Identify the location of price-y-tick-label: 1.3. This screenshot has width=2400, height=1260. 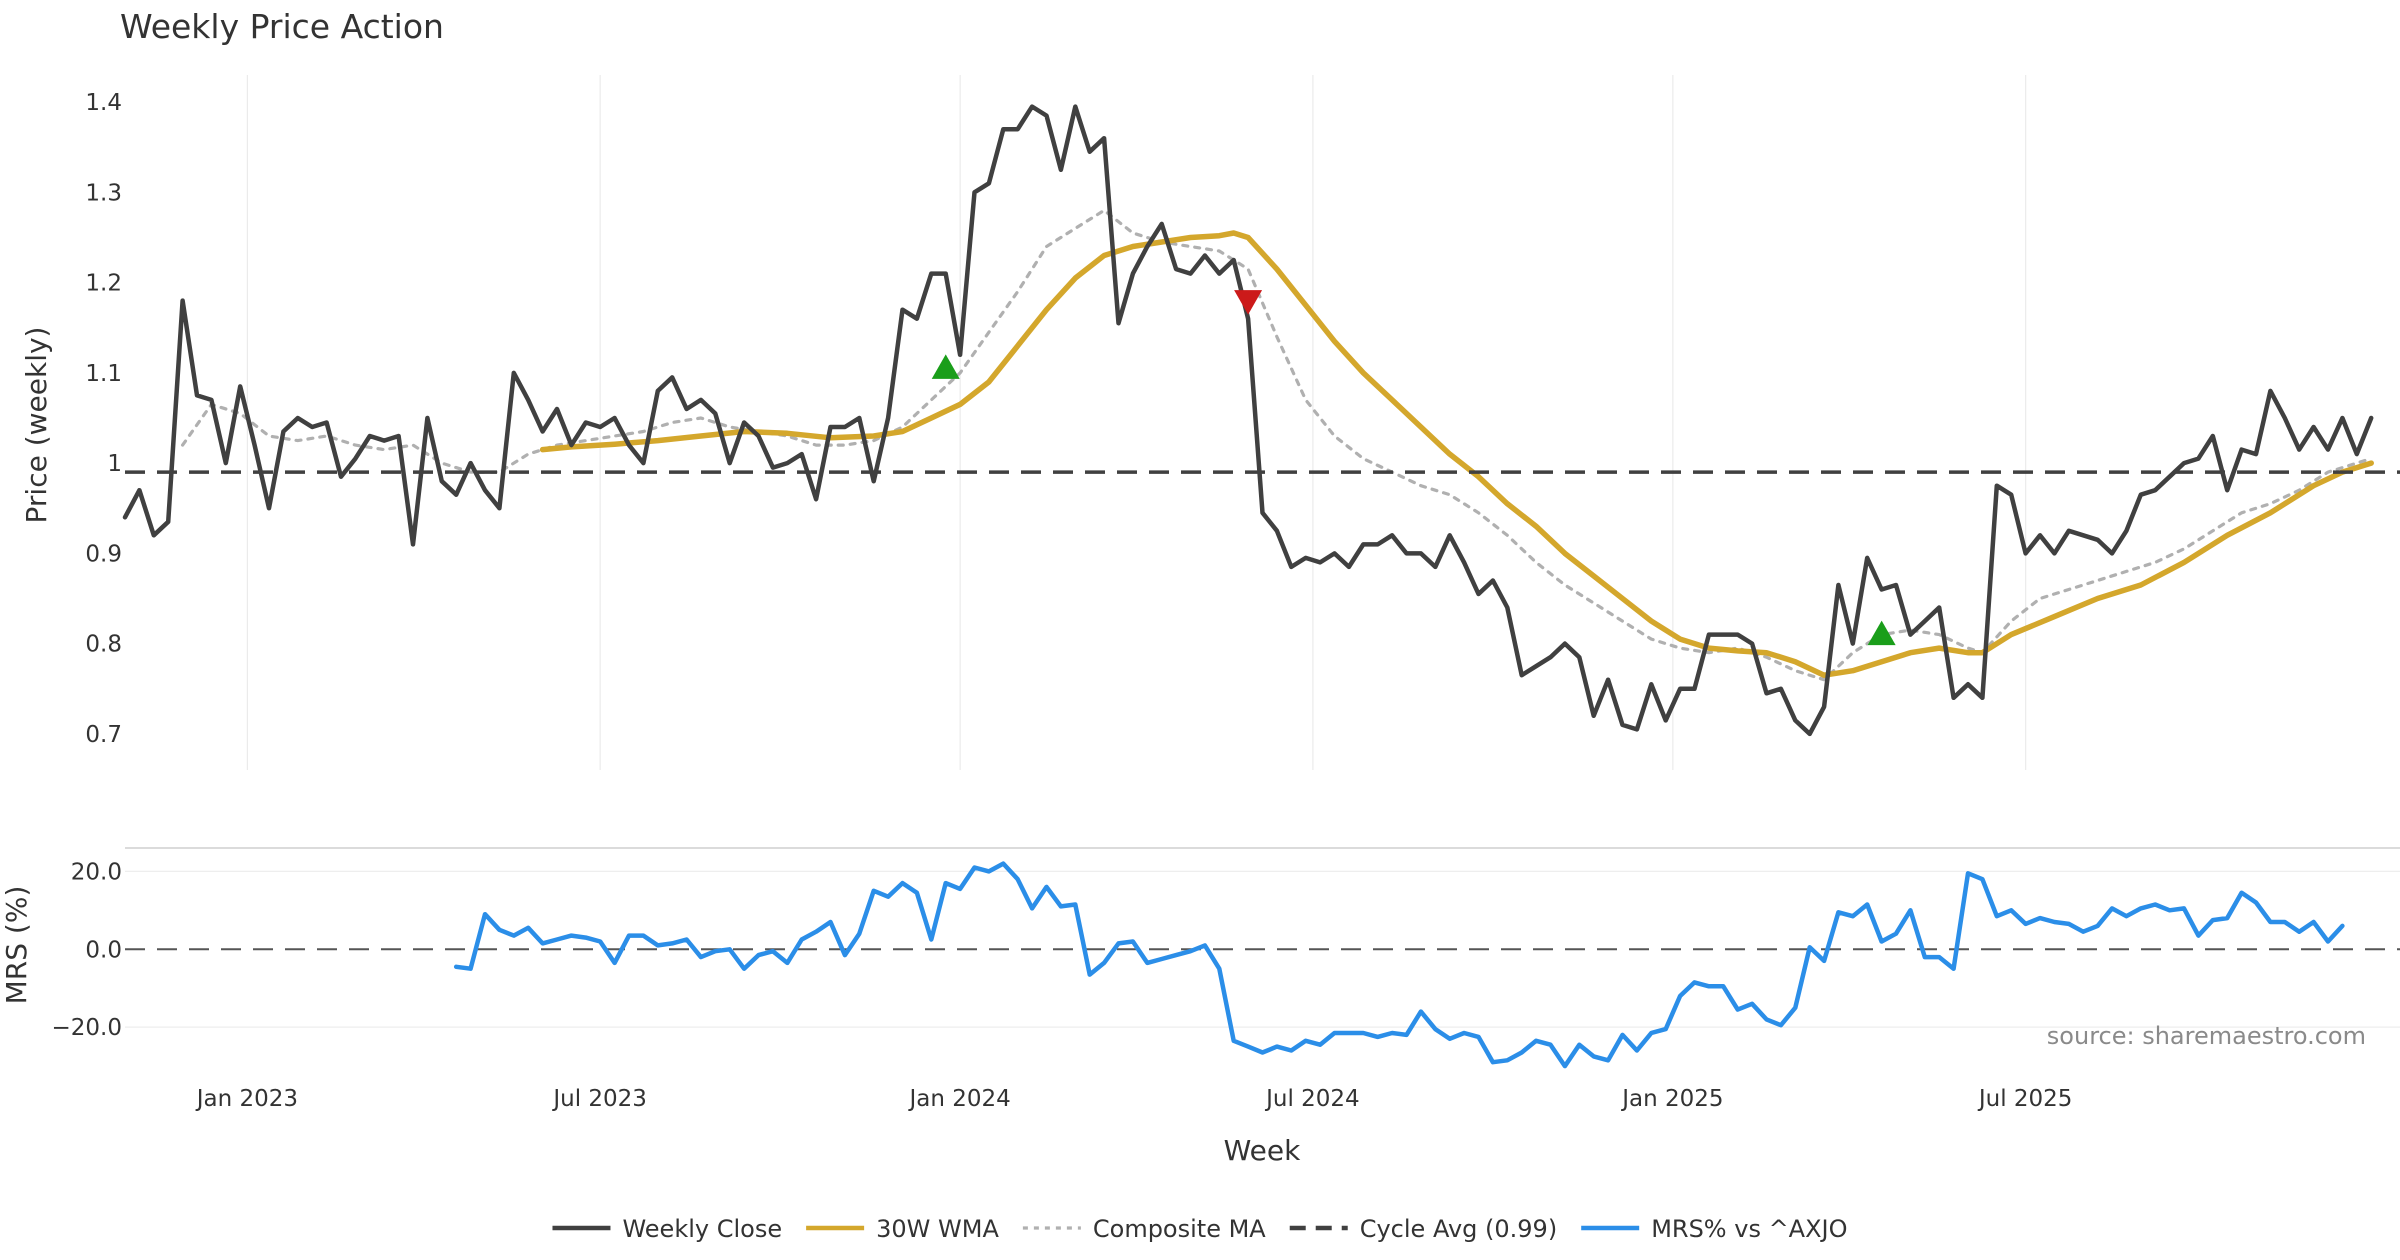
(103, 193).